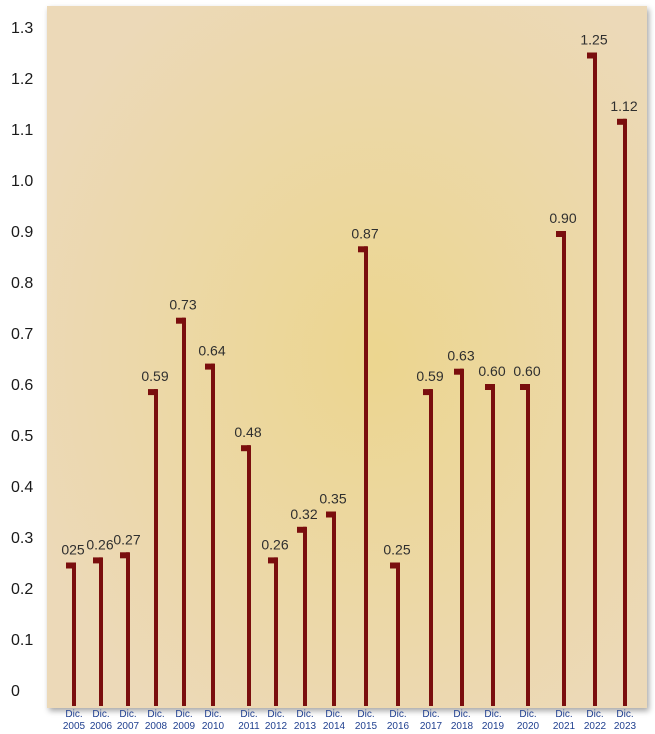  What do you see at coordinates (22, 385) in the screenshot?
I see `y-tick-label: 0.6` at bounding box center [22, 385].